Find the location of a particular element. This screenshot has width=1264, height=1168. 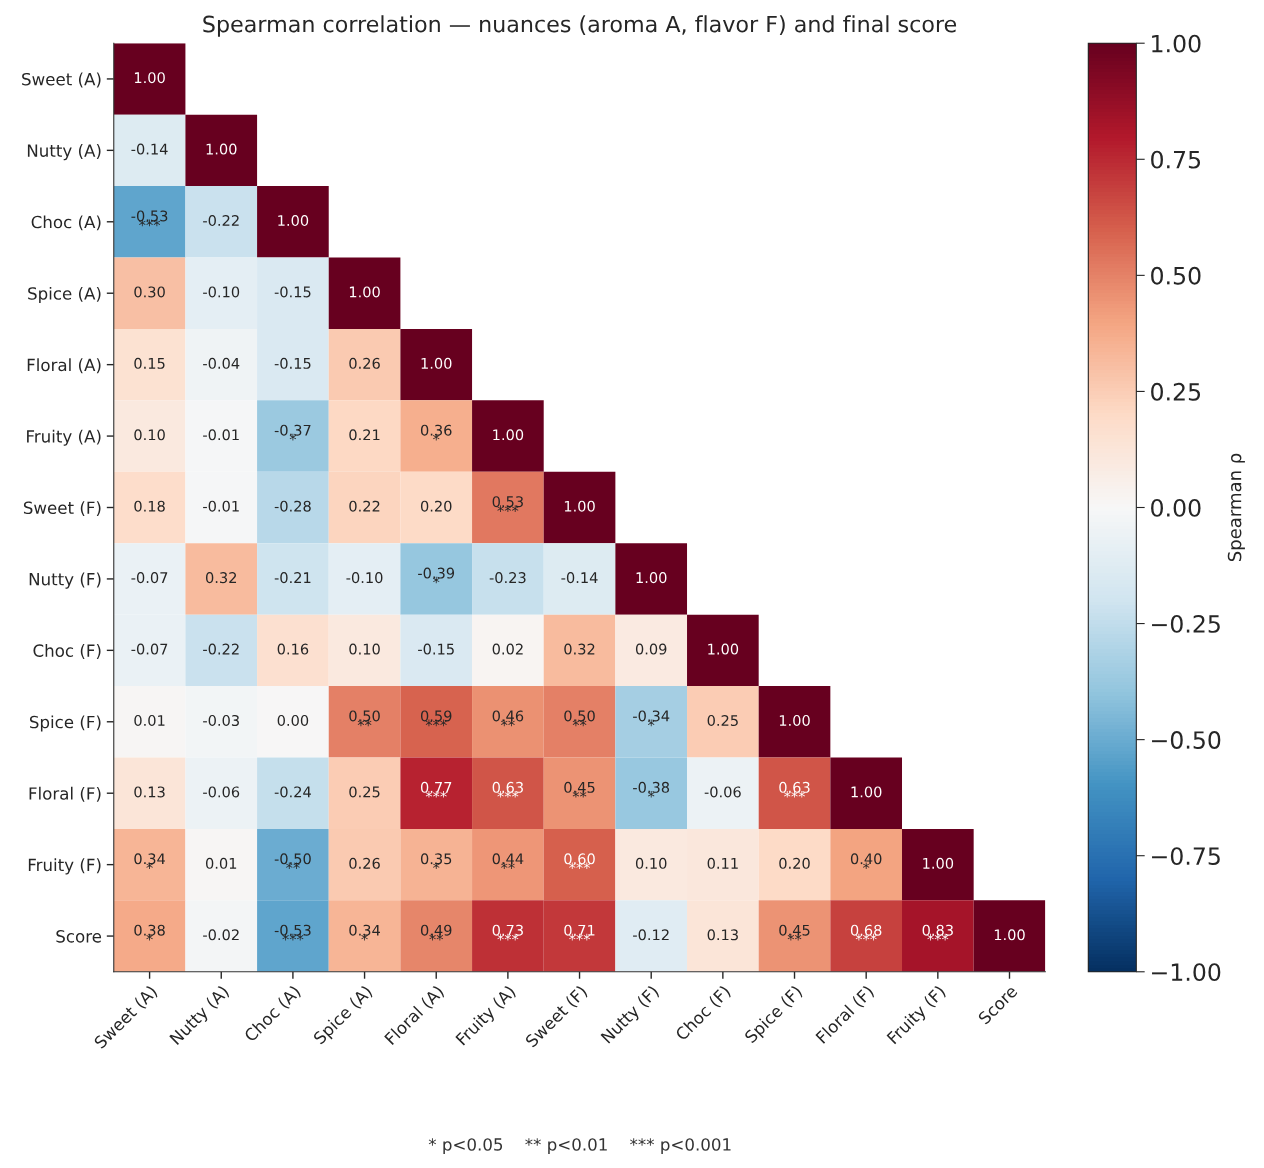

color-bar-label: 1.00 is located at coordinates (1176, 43).